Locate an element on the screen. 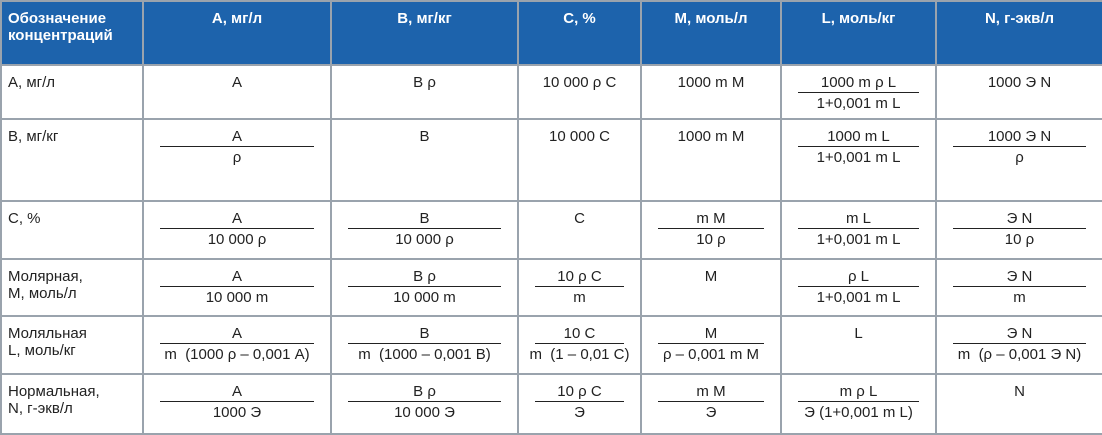 This screenshot has height=435, width=1102. denominator: m (1000 ρ – 0,001 A) is located at coordinates (237, 354).